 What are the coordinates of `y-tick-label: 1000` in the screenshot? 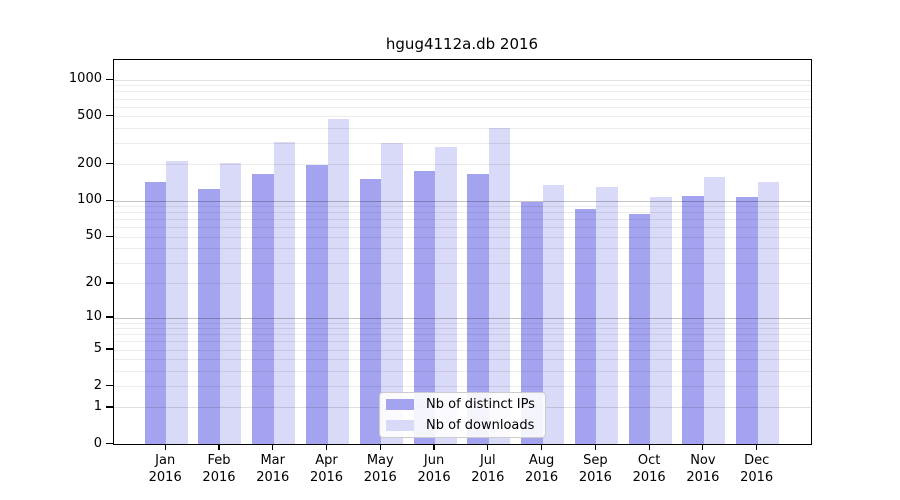 It's located at (85, 79).